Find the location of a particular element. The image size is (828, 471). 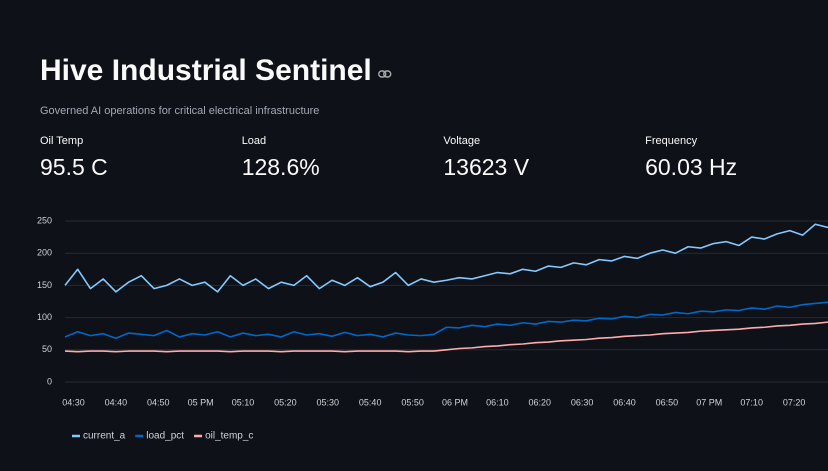

x-tick-label: 06:10 is located at coordinates (497, 402).